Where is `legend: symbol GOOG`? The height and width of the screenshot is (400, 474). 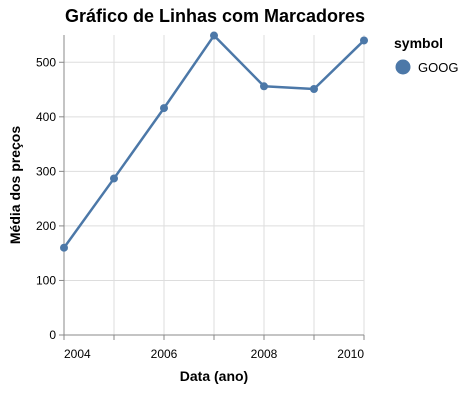 legend: symbol GOOG is located at coordinates (426, 55).